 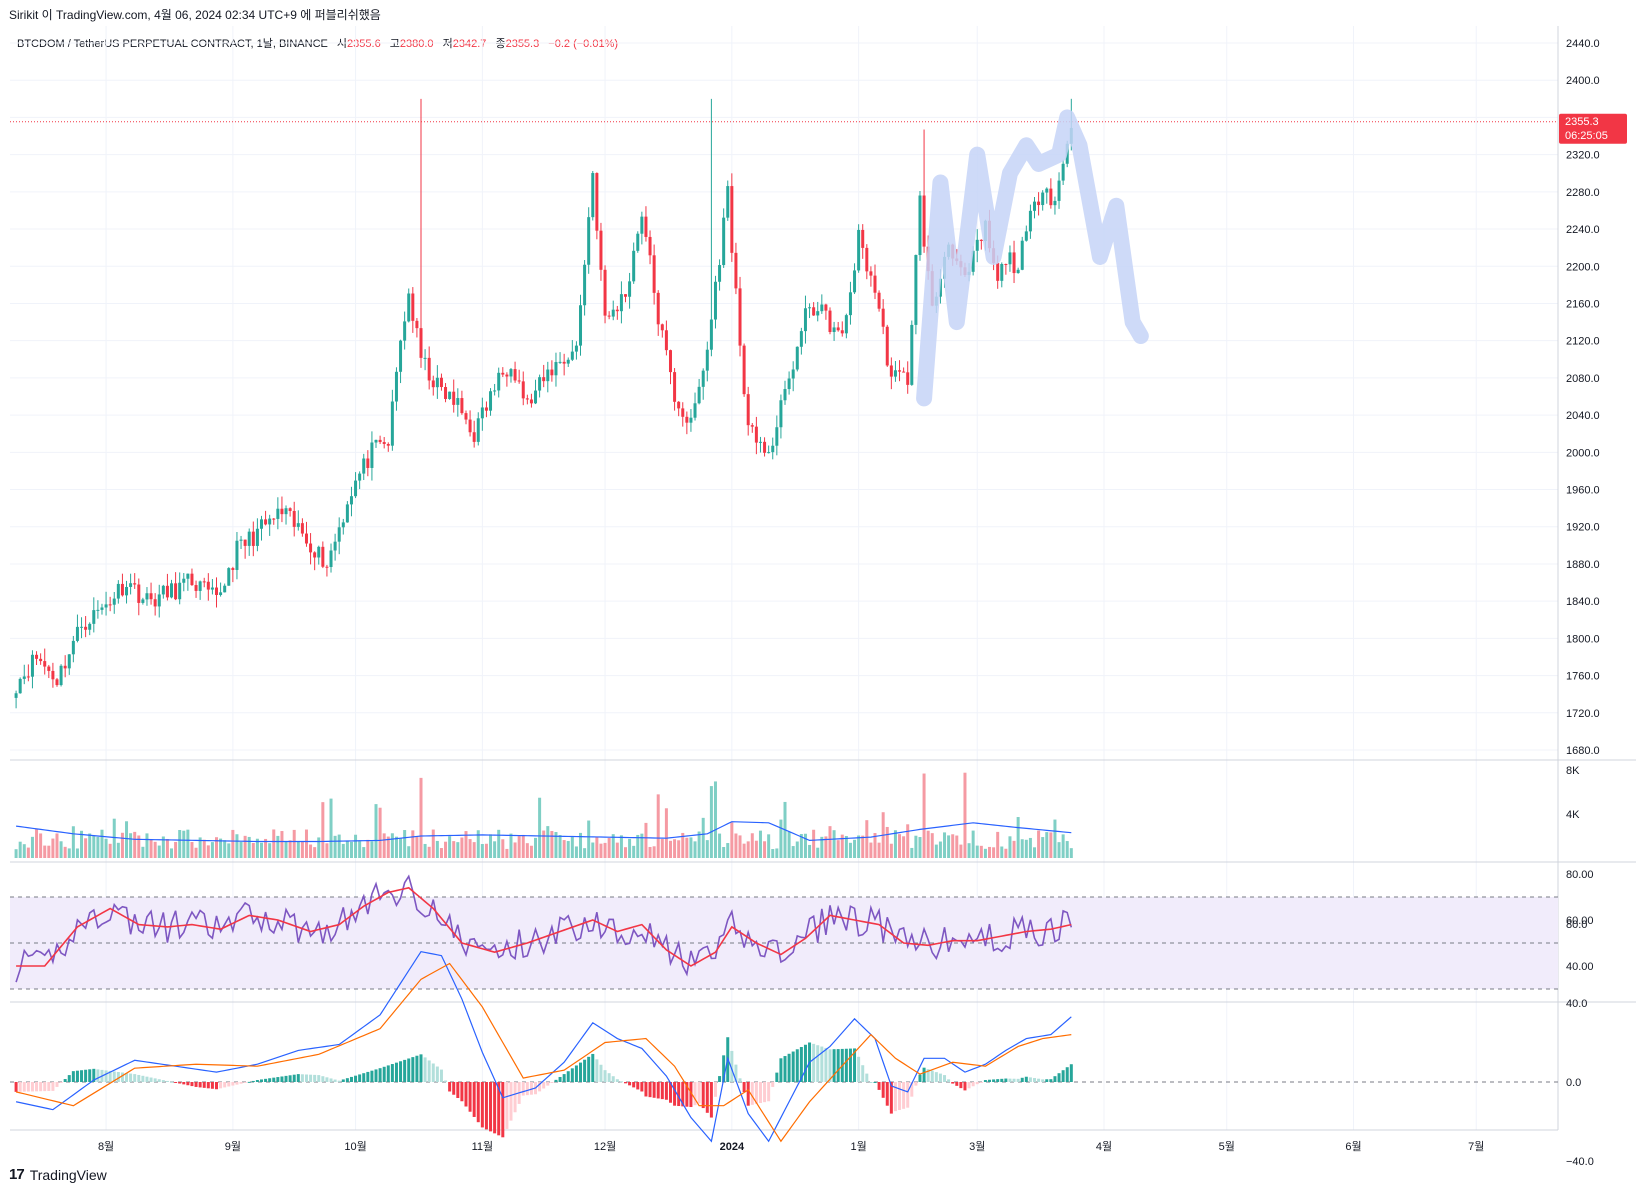 What do you see at coordinates (355, 1146) in the screenshot?
I see `time-tick-label: 10월` at bounding box center [355, 1146].